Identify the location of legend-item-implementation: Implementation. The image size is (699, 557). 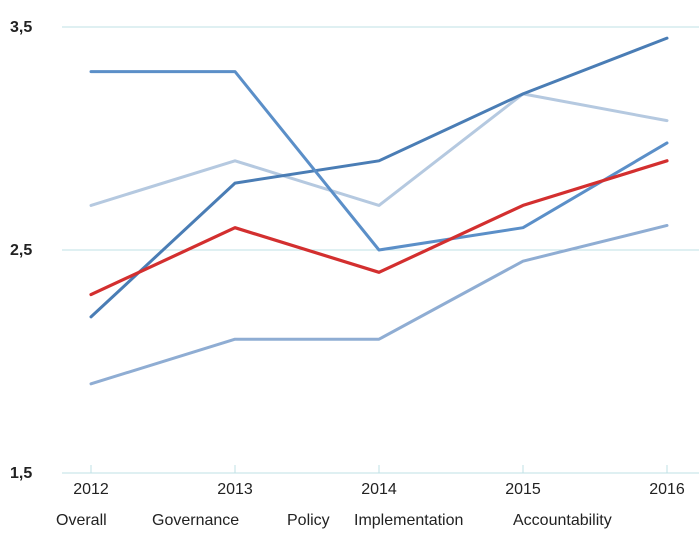
(409, 520).